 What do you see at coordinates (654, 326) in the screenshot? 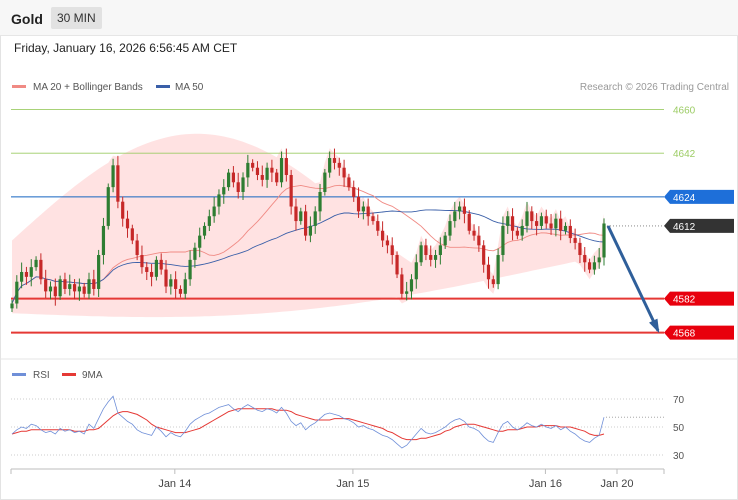
I see `forecast-arrow-head` at bounding box center [654, 326].